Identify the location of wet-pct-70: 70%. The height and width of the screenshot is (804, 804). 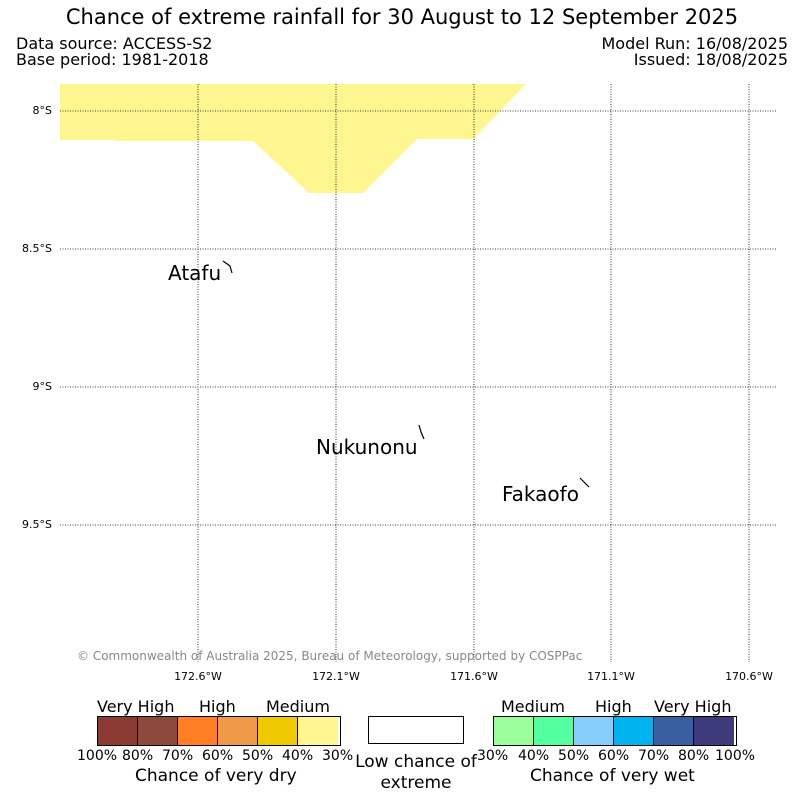
(654, 756).